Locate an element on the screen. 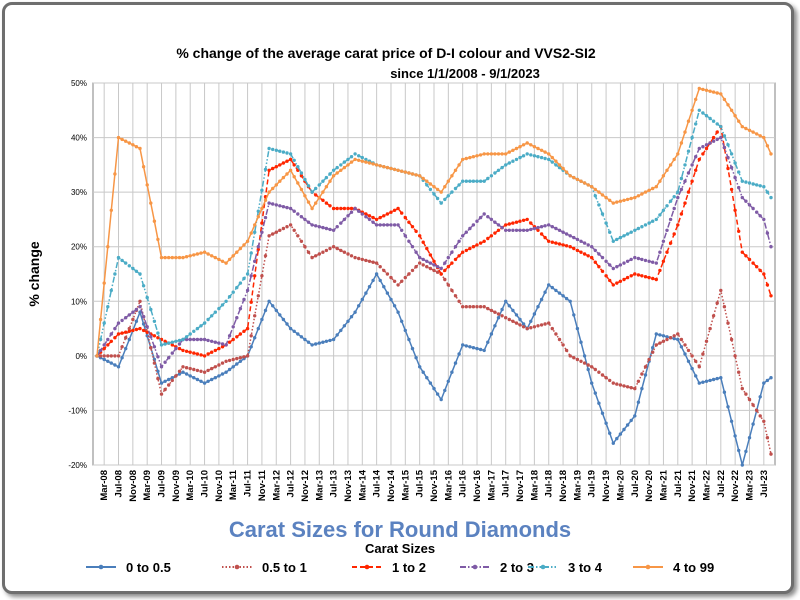  x-tick-label: Nov-15 is located at coordinates (434, 485).